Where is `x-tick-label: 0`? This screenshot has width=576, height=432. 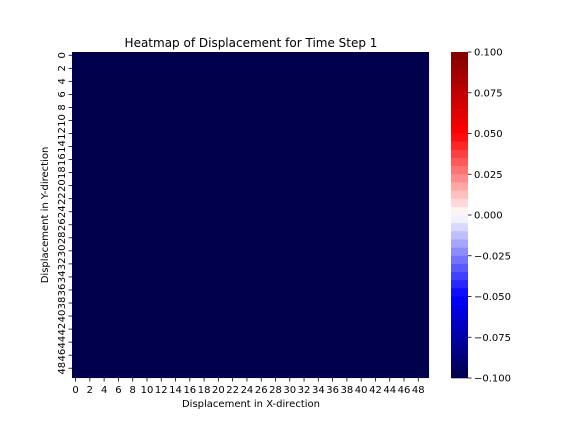
x-tick-label: 0 is located at coordinates (75, 390).